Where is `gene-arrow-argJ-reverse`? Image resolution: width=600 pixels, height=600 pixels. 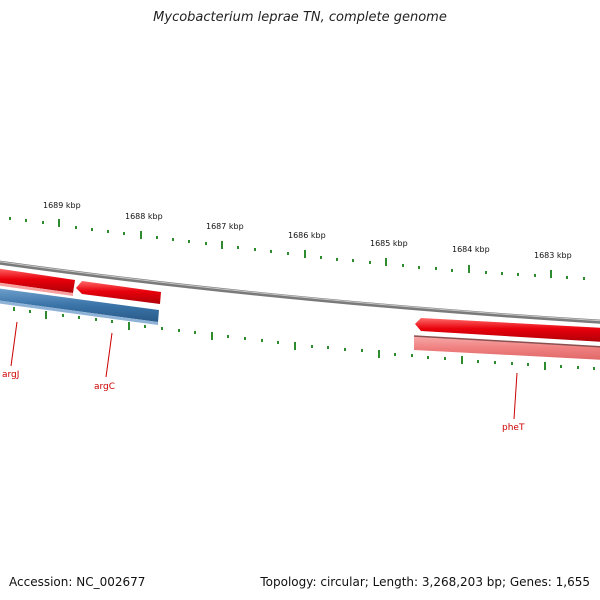
gene-arrow-argJ-reverse is located at coordinates (79, 306).